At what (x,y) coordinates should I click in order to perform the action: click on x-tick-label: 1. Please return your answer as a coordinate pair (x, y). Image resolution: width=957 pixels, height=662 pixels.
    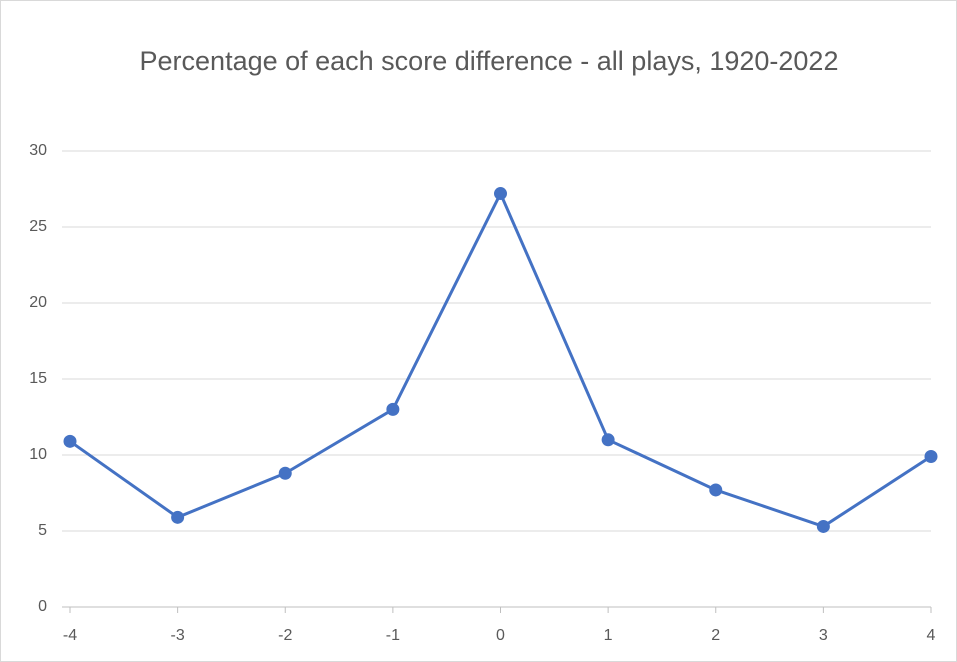
    Looking at the image, I should click on (608, 635).